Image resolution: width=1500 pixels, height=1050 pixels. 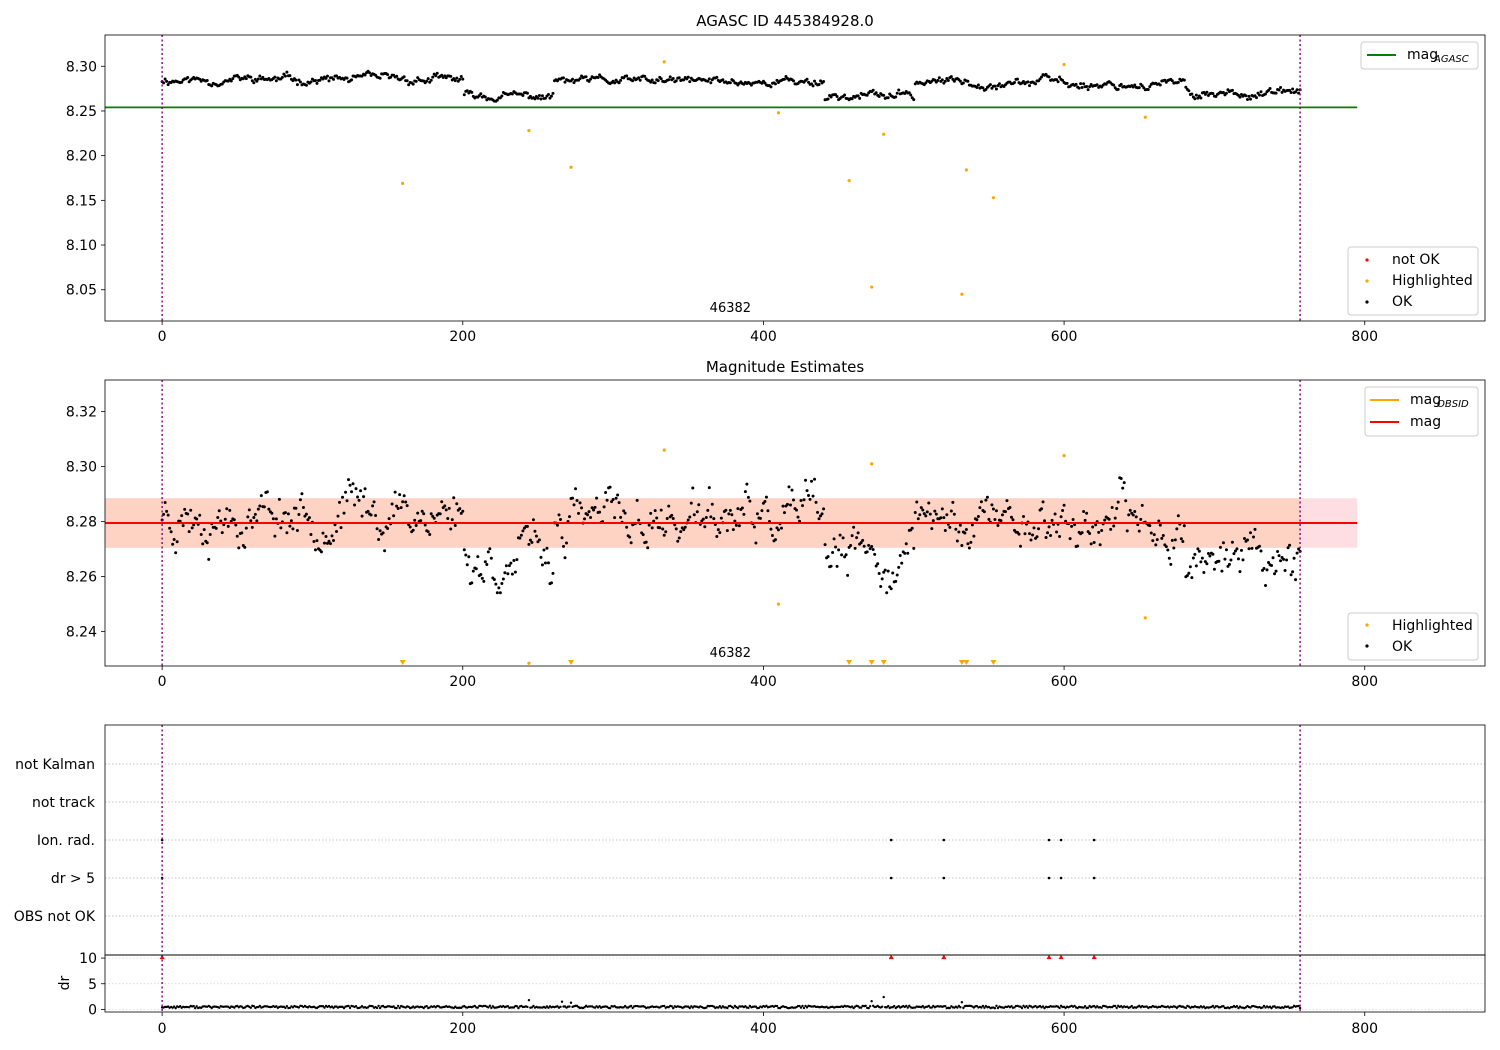 I want to click on y-tick-label: 8.28, so click(x=81, y=523).